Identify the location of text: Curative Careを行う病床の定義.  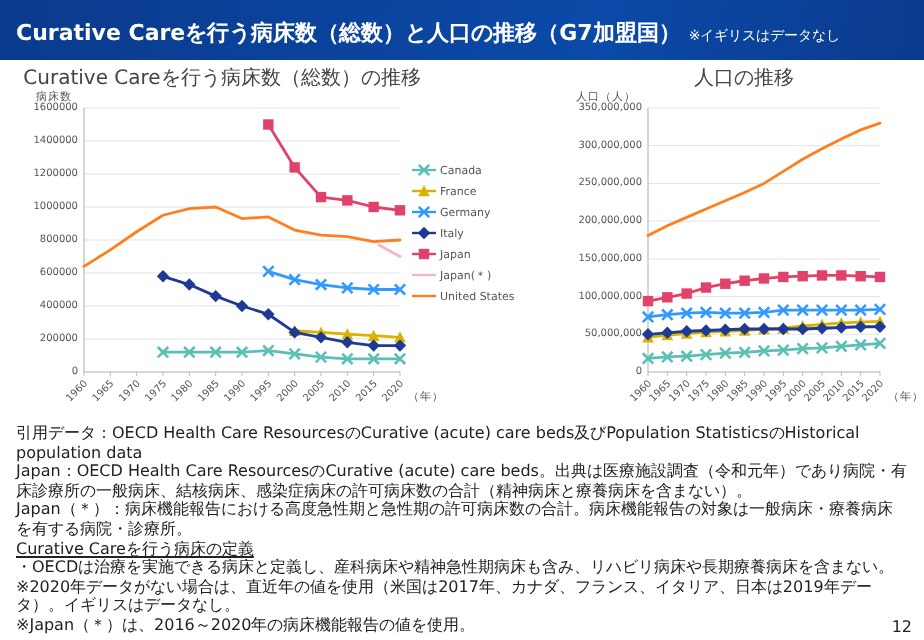
(136, 549).